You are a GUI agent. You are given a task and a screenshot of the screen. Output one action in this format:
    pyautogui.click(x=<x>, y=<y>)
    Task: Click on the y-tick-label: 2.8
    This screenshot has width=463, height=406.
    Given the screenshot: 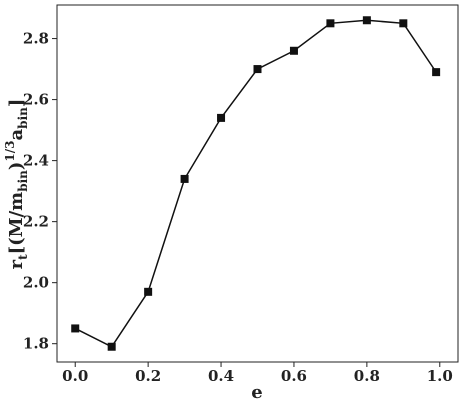 What is the action you would take?
    pyautogui.click(x=36, y=39)
    